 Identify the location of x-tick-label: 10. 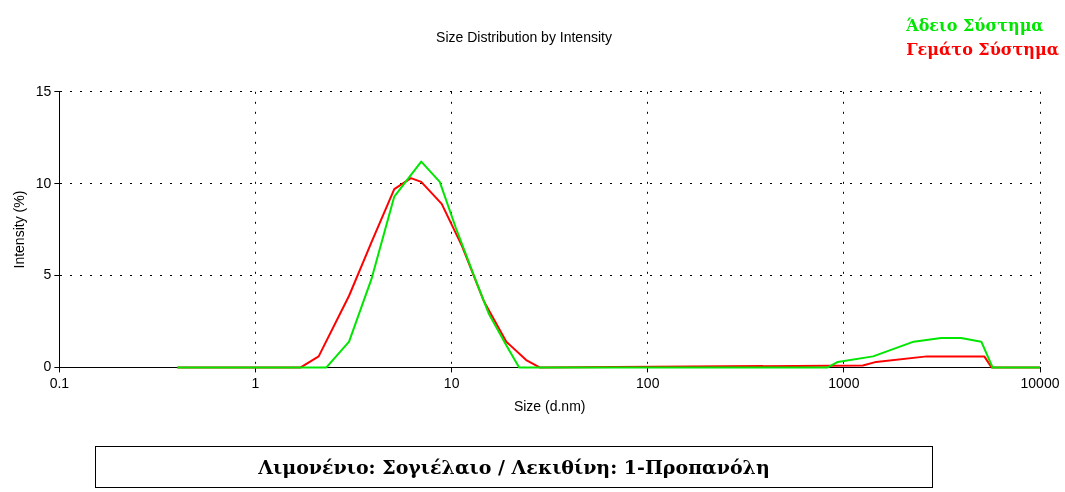
(451, 382).